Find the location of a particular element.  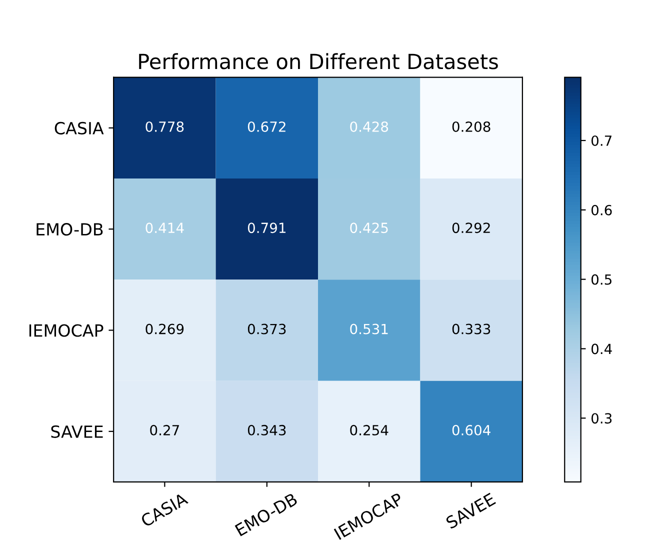

data-label: 0.428 is located at coordinates (369, 126).